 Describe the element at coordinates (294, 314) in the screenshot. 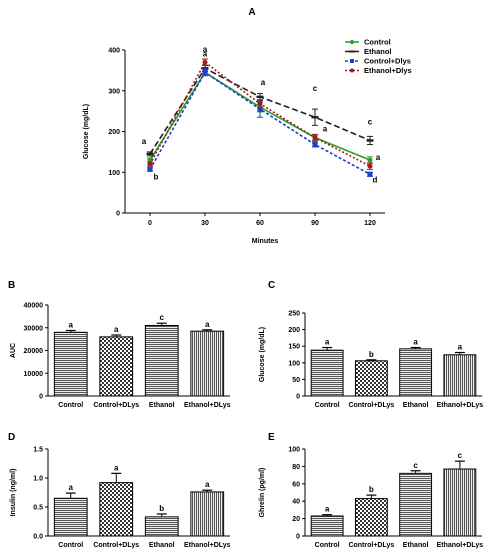

I see `y-tick-label: 250` at that location.